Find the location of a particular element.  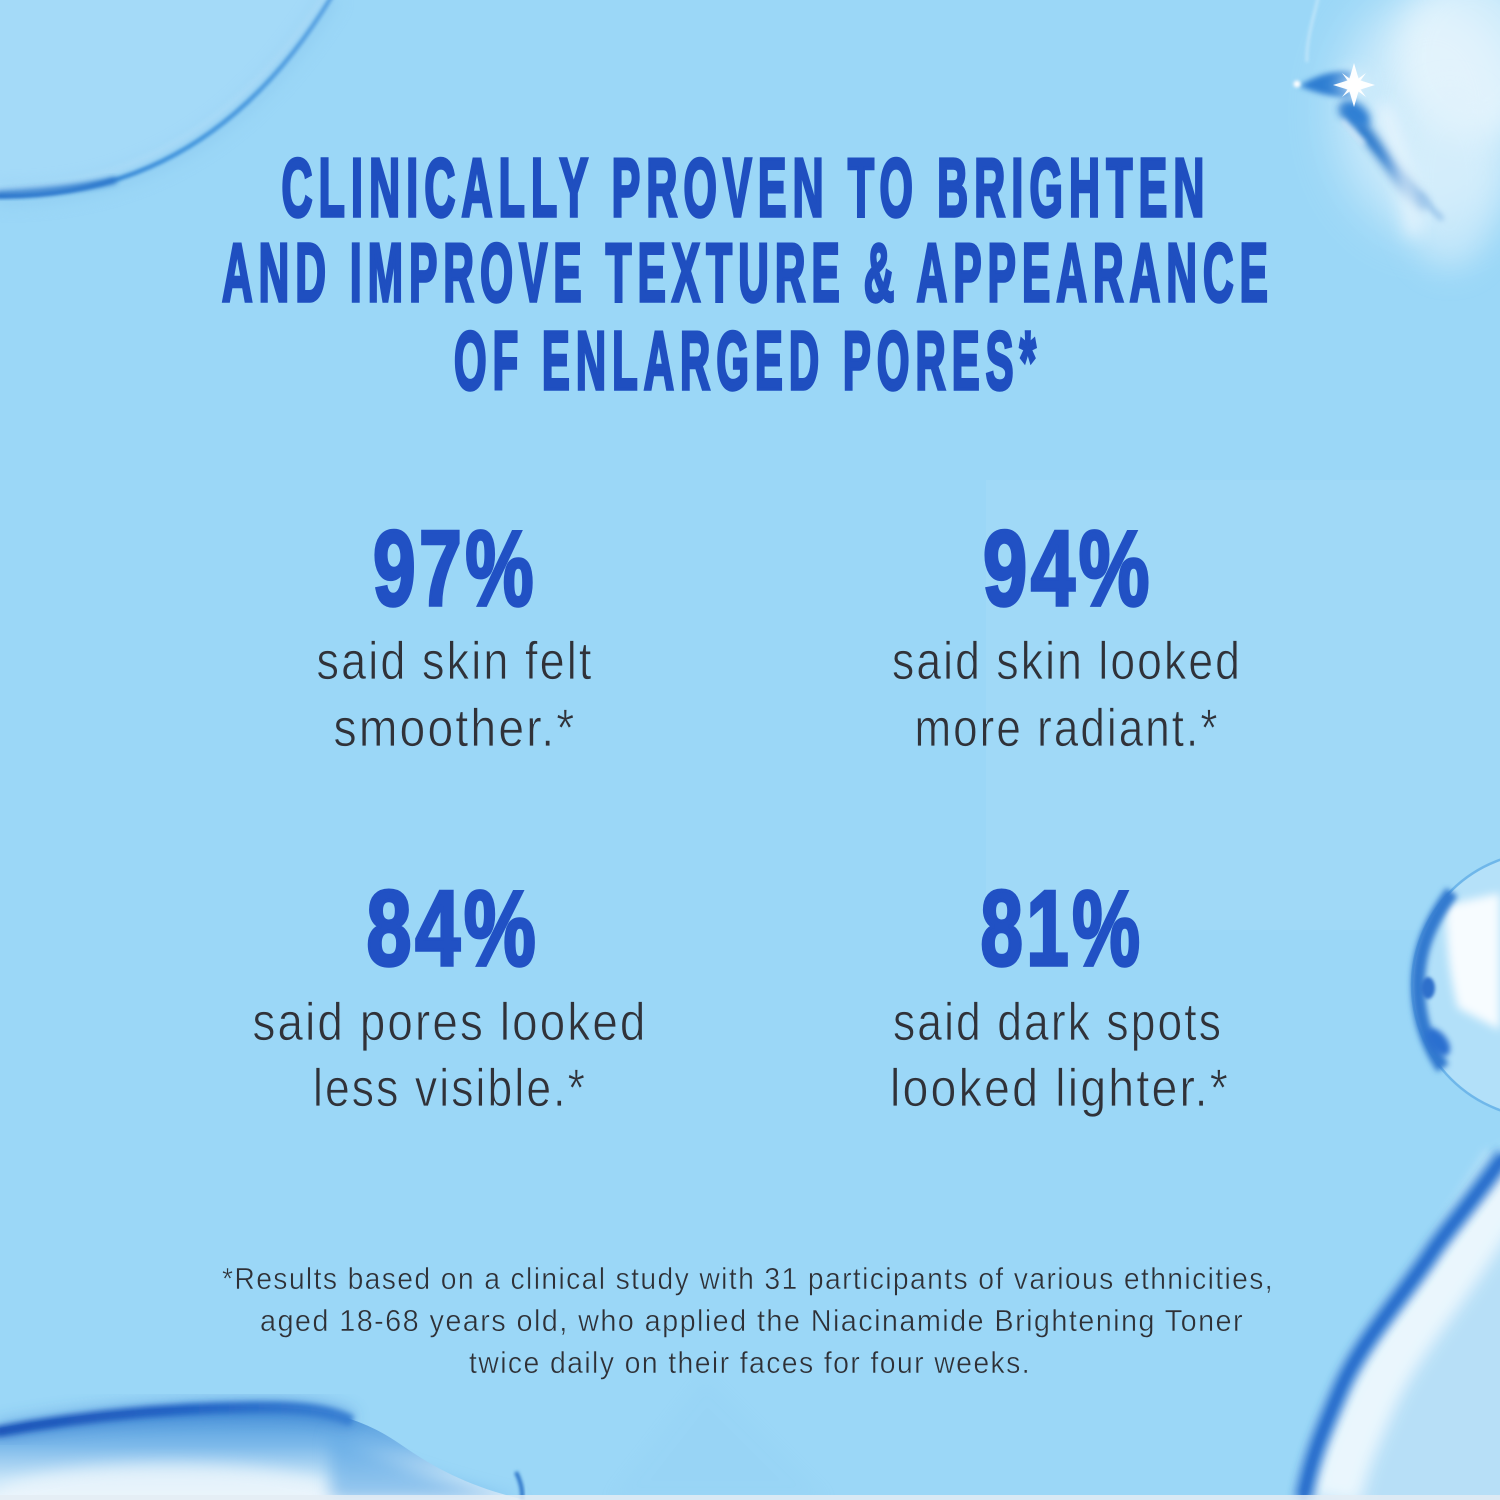

svg-text: 94% is located at coordinates (1068, 568).